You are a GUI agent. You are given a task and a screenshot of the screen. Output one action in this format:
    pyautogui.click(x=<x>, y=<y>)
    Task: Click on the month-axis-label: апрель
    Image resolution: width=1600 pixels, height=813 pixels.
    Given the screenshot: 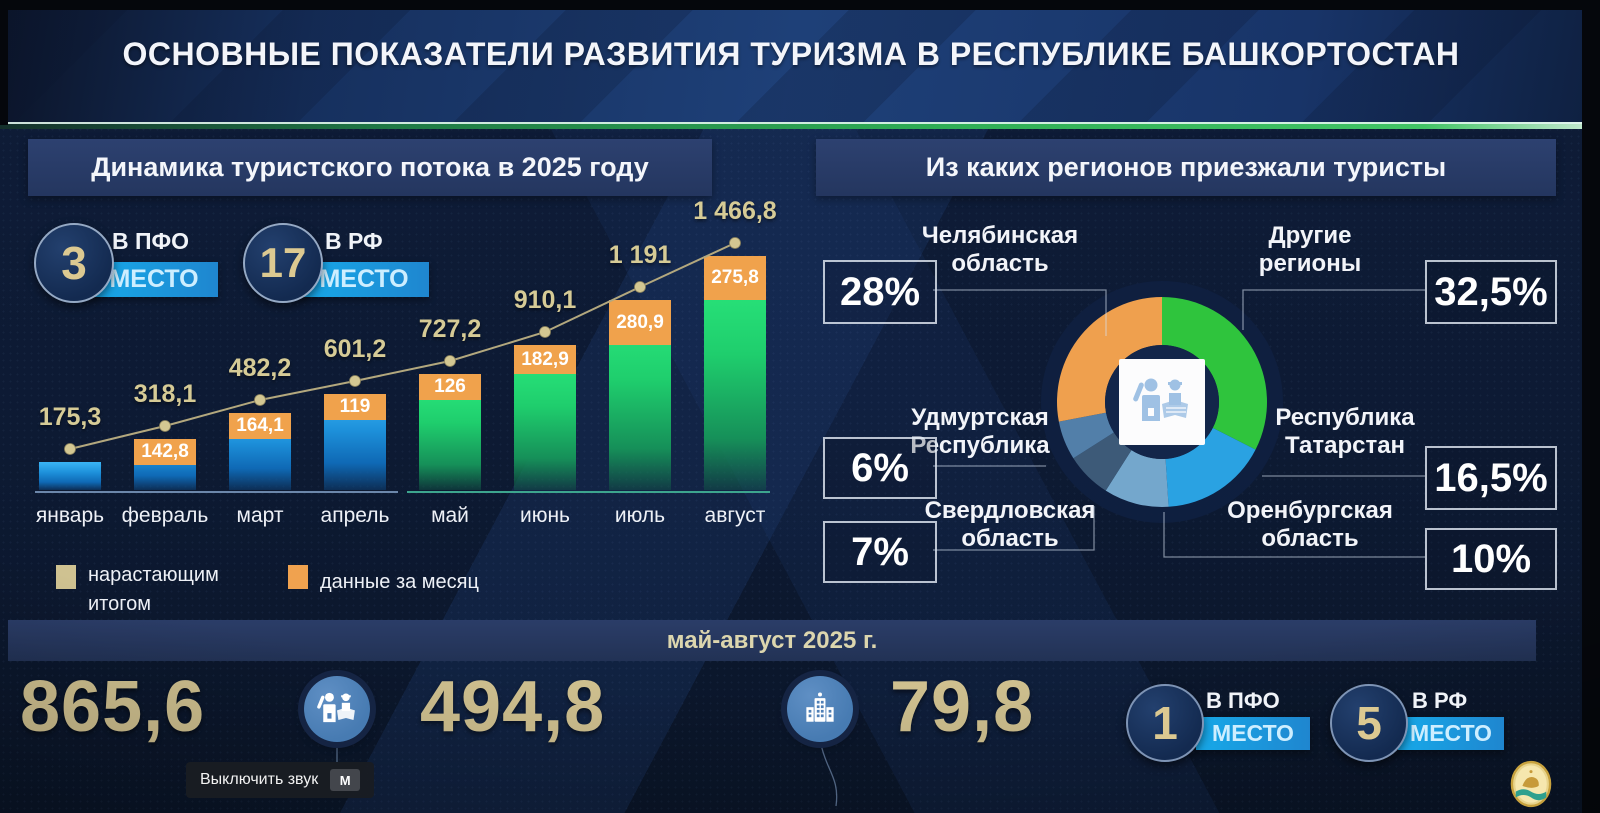 What is the action you would take?
    pyautogui.click(x=355, y=515)
    